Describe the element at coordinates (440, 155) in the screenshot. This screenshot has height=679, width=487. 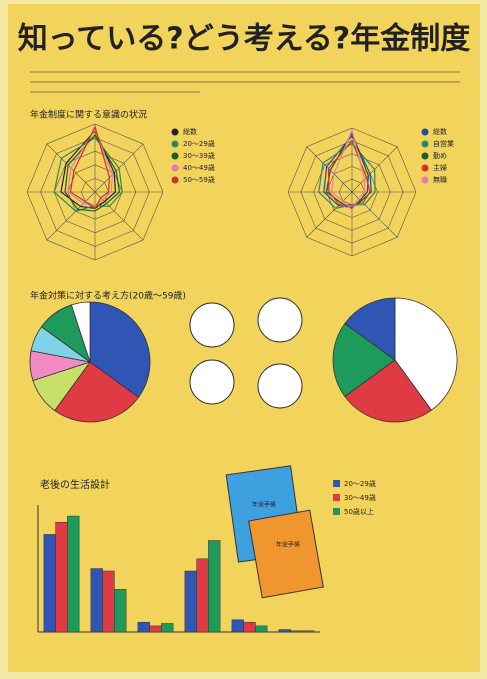
I see `legend-label: 勤め` at that location.